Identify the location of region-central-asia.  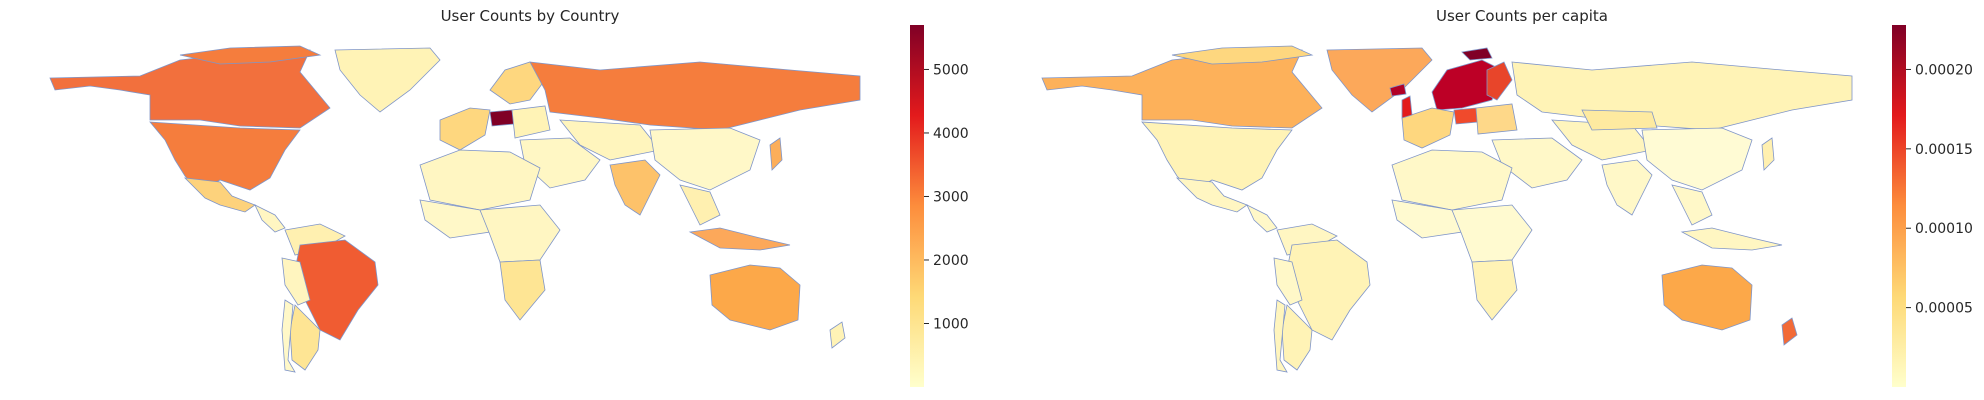
(610, 140).